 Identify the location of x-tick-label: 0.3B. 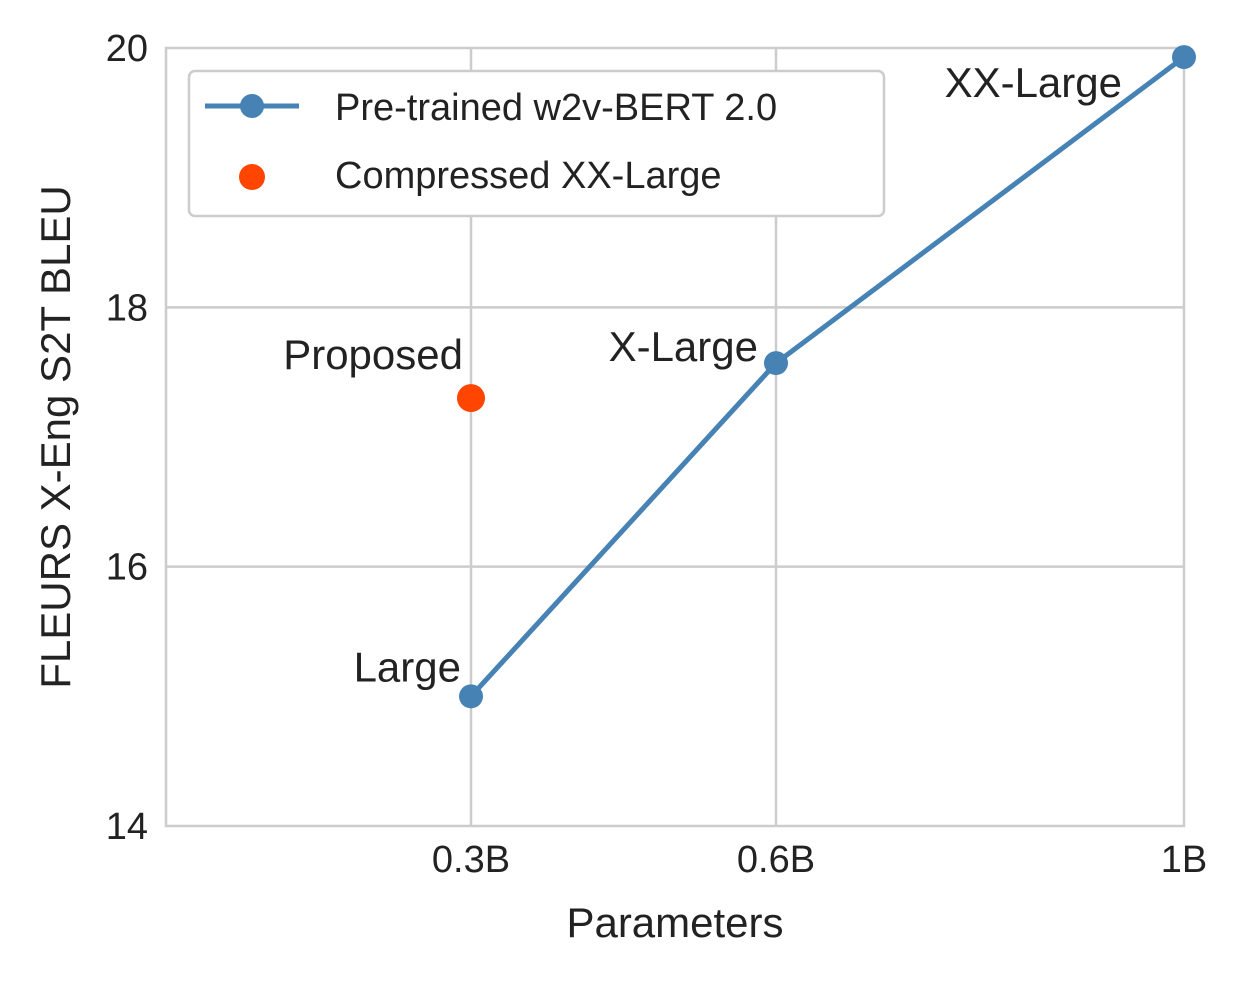
(471, 860).